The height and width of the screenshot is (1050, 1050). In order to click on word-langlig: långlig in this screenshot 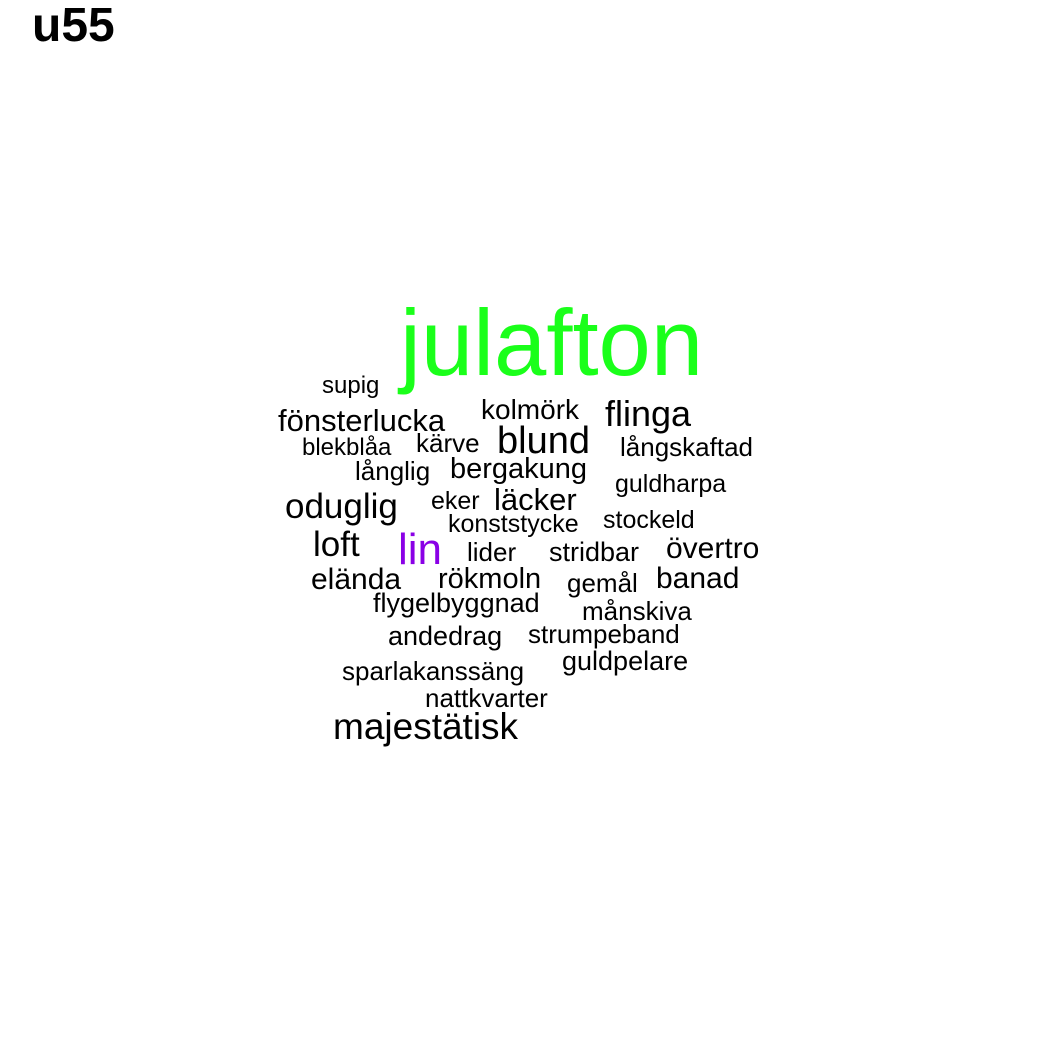, I will do `click(393, 471)`.